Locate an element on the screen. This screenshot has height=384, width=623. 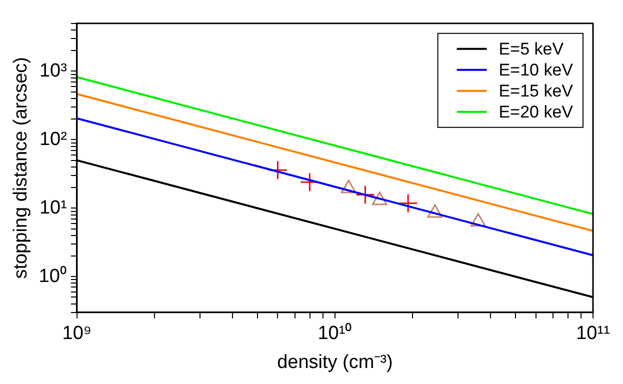
x-axis-title: density (cm⁻³) is located at coordinates (335, 362).